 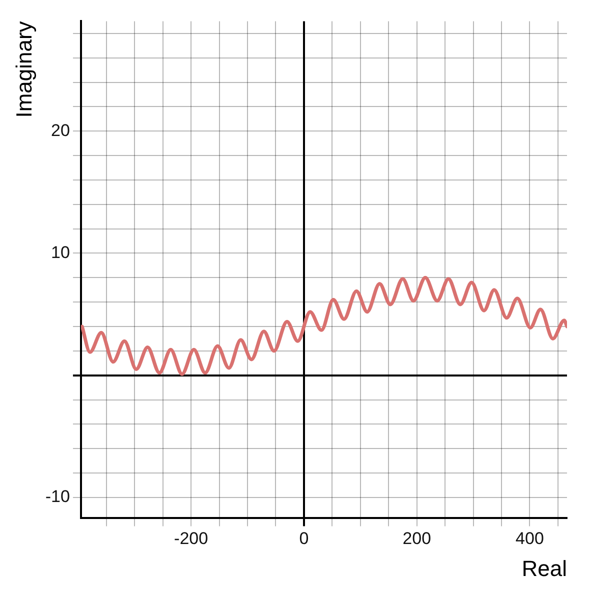 What do you see at coordinates (417, 538) in the screenshot?
I see `x-tick-label: 200` at bounding box center [417, 538].